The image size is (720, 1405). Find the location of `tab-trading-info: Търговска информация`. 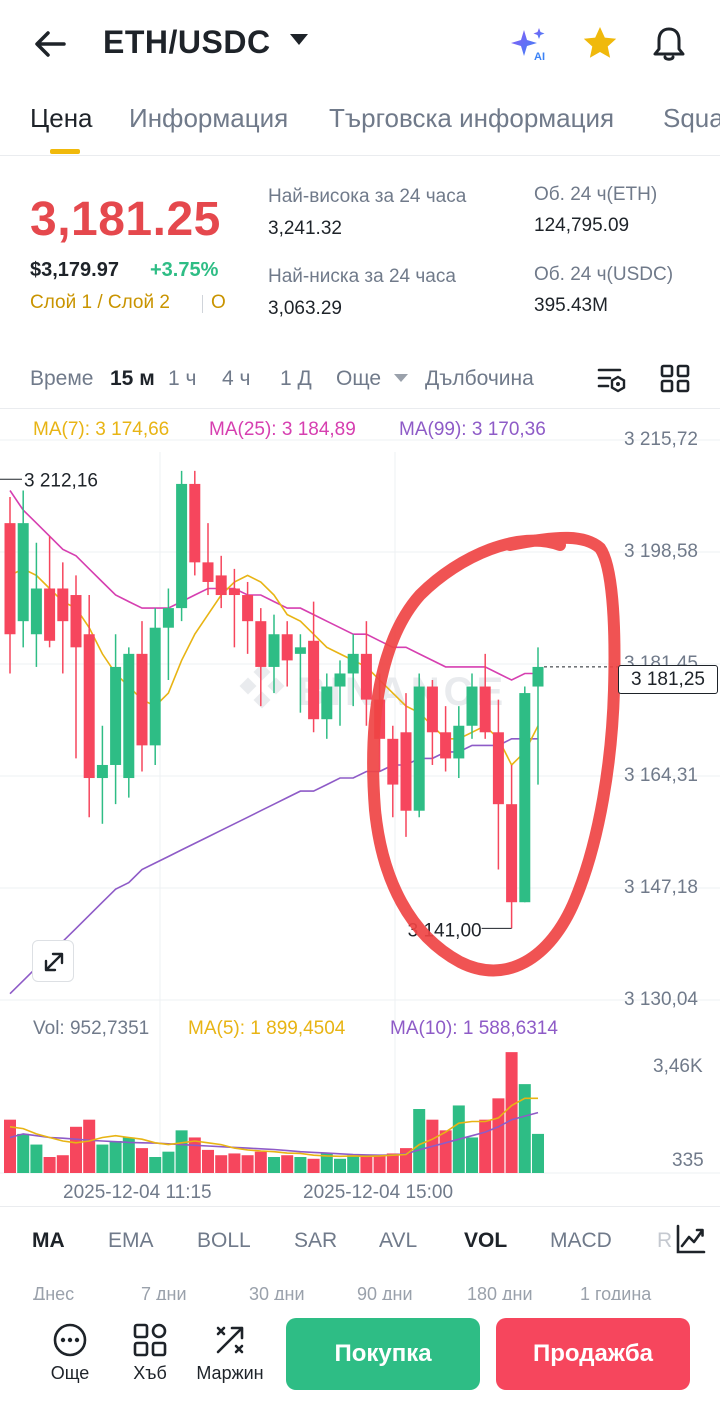

tab-trading-info: Търговска информация is located at coordinates (472, 118).